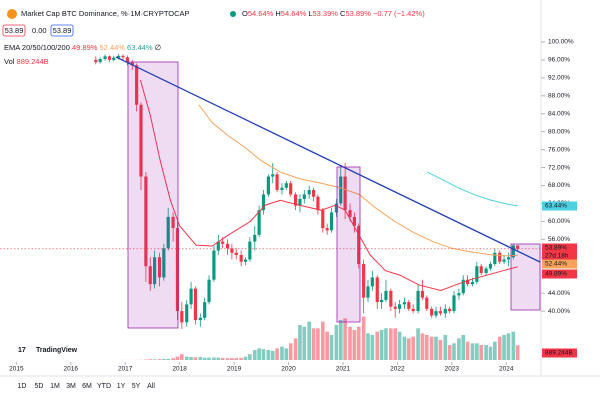 The image size is (600, 408). What do you see at coordinates (39, 386) in the screenshot?
I see `range-button: 5D` at bounding box center [39, 386].